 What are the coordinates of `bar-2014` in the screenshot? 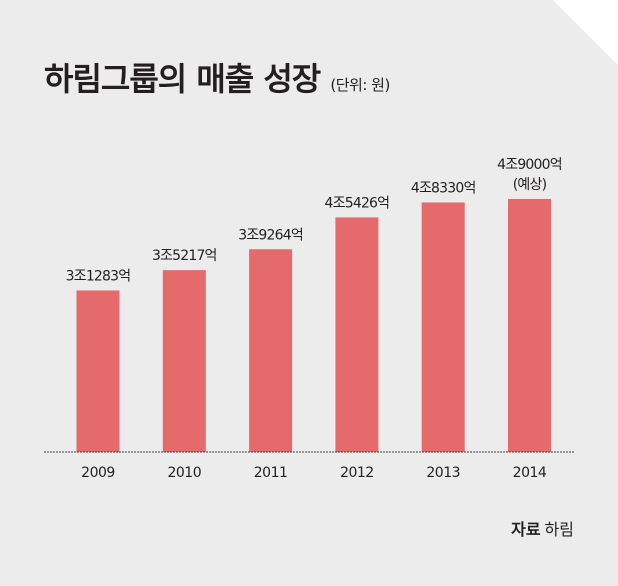 It's located at (529, 325).